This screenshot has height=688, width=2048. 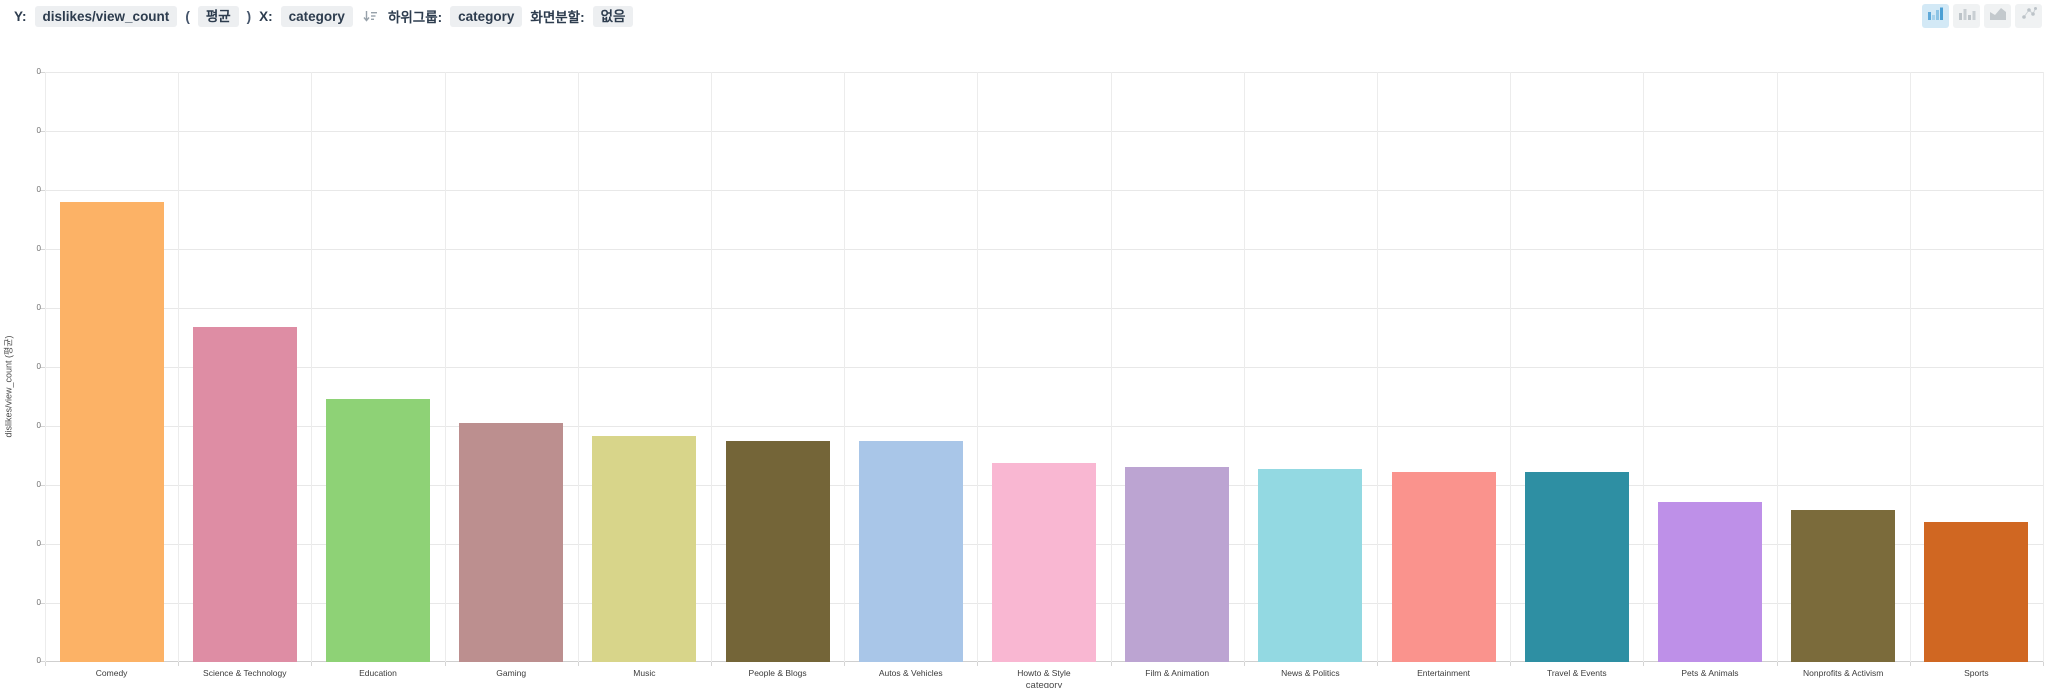 What do you see at coordinates (486, 16) in the screenshot?
I see `subgroup-field-selector: category` at bounding box center [486, 16].